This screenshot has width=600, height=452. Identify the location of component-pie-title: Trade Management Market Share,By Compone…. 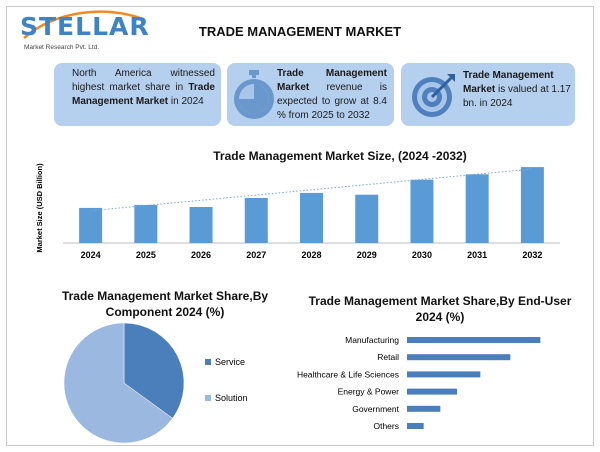
(165, 304).